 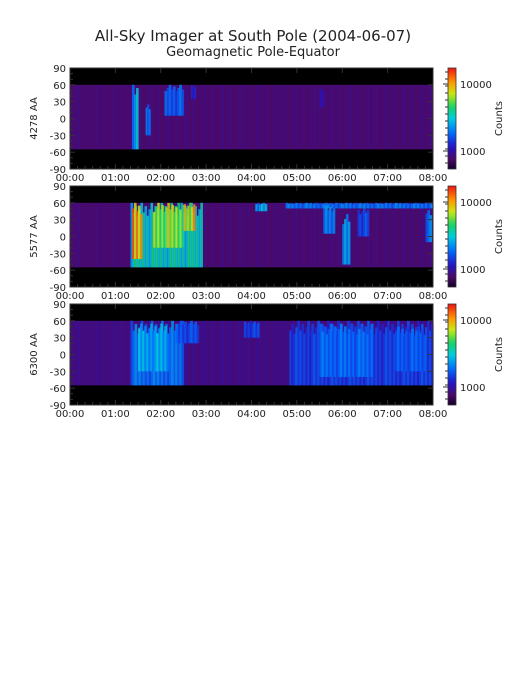 What do you see at coordinates (59, 339) in the screenshot?
I see `y-tick-label: 30` at bounding box center [59, 339].